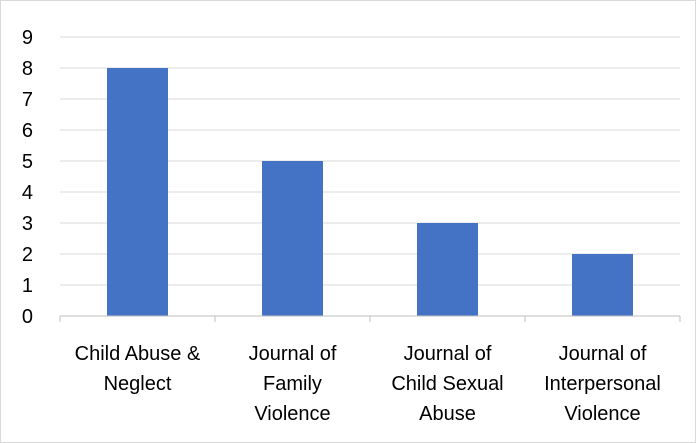 The image size is (696, 443). I want to click on x-category-label: Journal of Family Violence, so click(293, 384).